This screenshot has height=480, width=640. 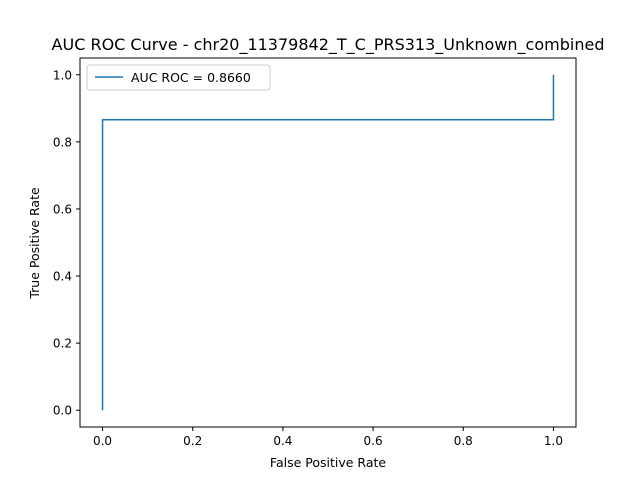 I want to click on x-tick-label: 0.0, so click(x=102, y=441).